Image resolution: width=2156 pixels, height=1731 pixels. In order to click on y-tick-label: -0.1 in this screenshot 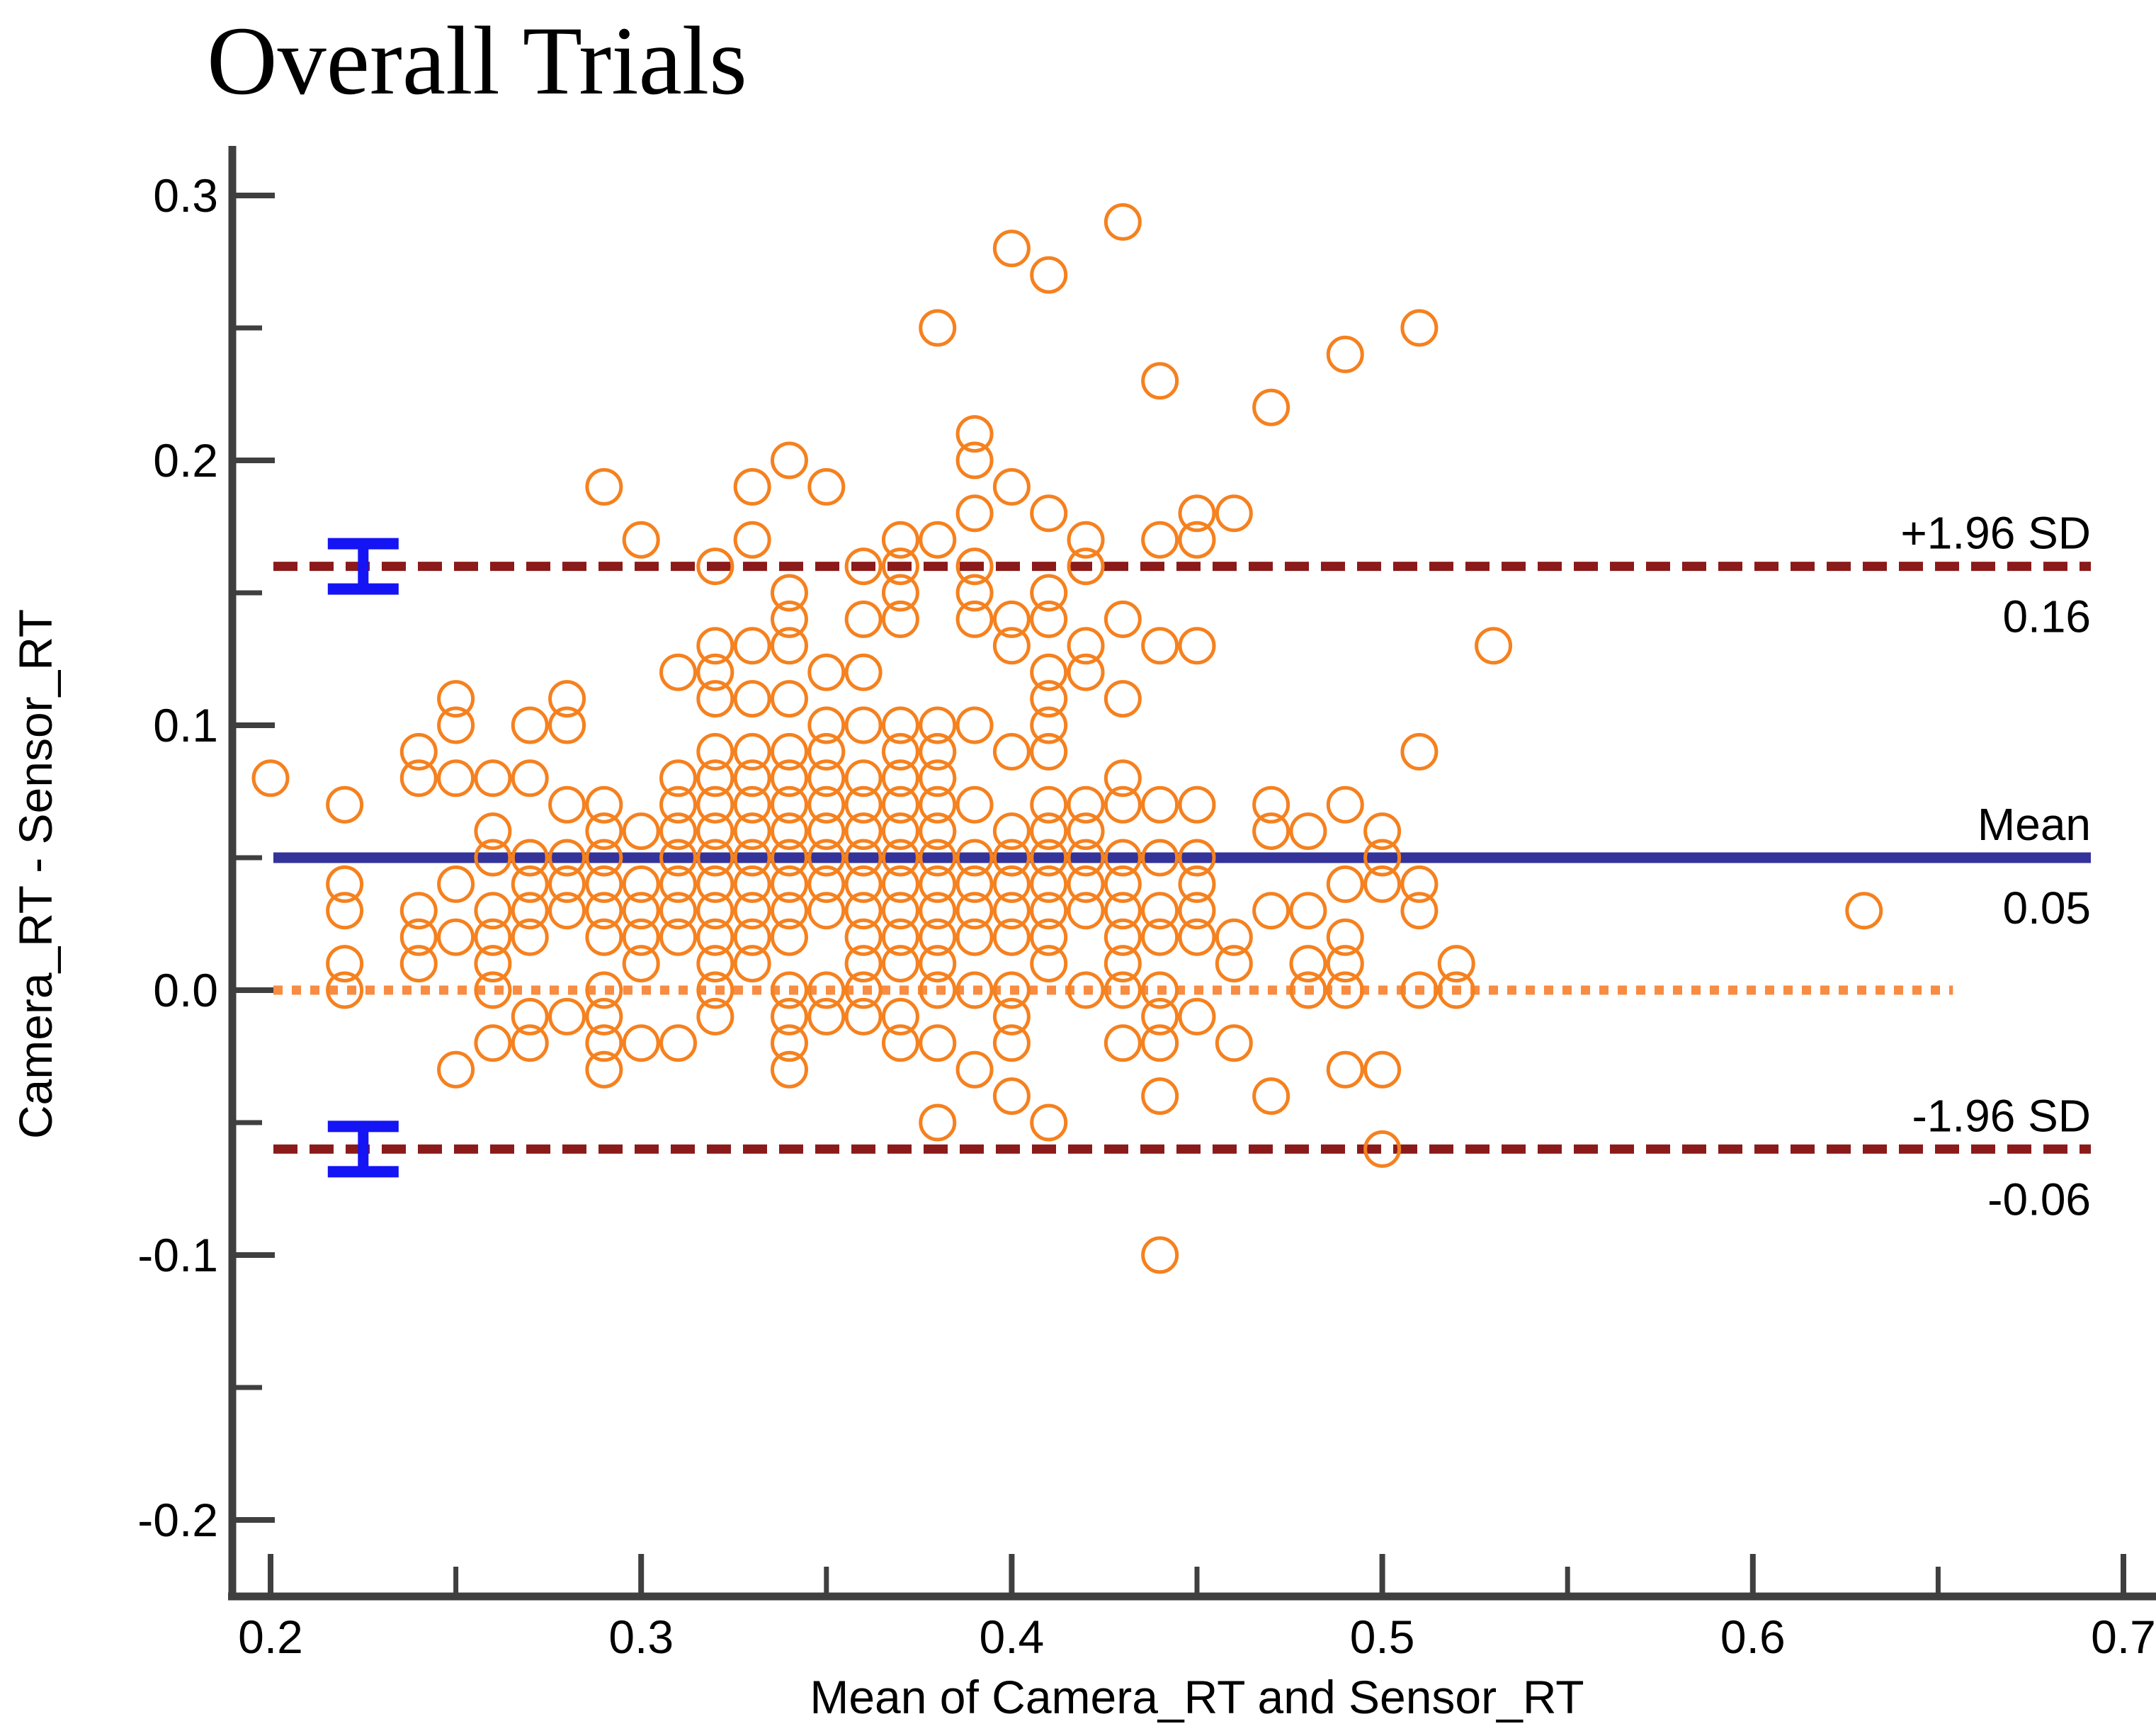, I will do `click(177, 1255)`.